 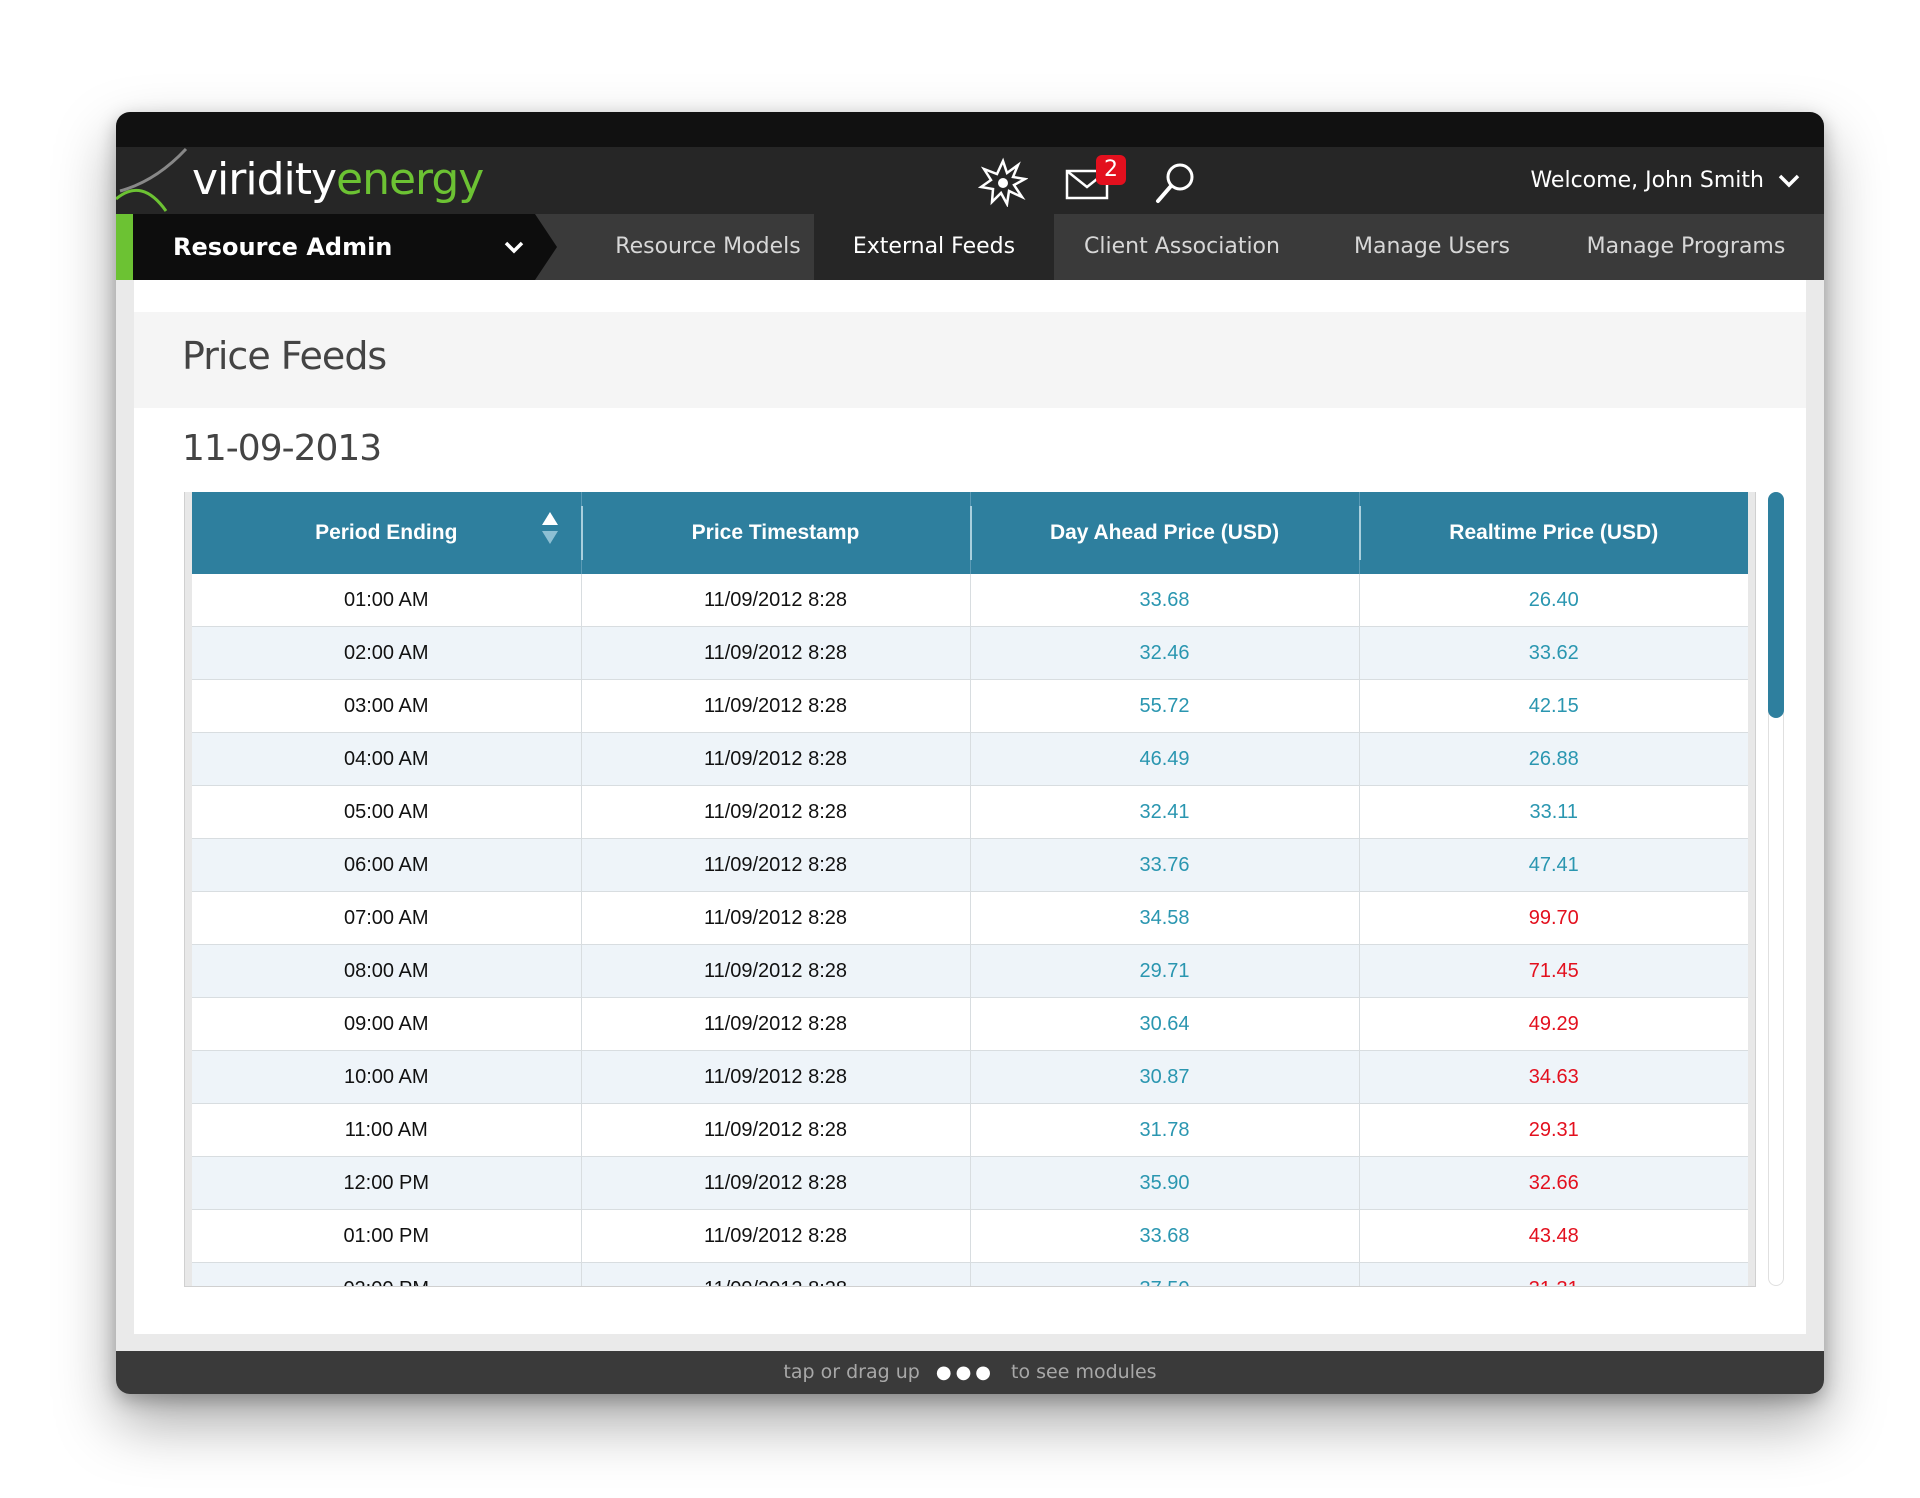 I want to click on table-row: 05:00 AM 11/09/2012 8:28 32.41 33.11, so click(x=970, y=812).